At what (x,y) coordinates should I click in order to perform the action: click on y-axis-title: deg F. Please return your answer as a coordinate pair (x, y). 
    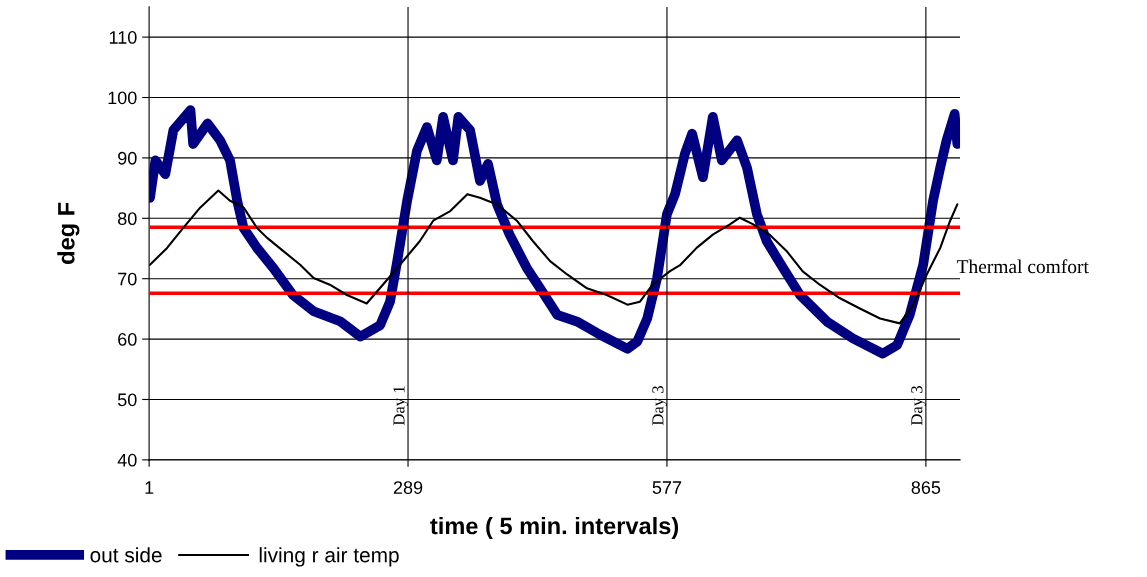
    Looking at the image, I should click on (68, 233).